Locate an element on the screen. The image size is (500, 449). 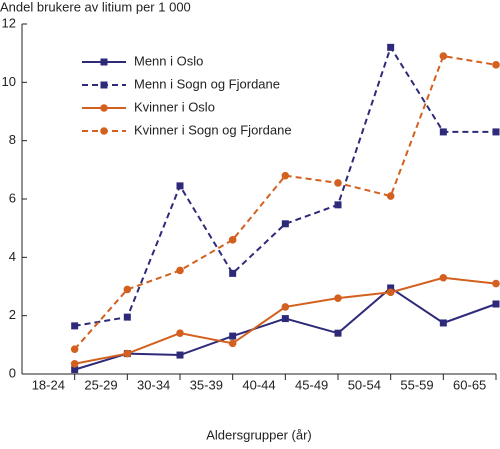
legend-label: Menn i Oslo is located at coordinates (168, 60).